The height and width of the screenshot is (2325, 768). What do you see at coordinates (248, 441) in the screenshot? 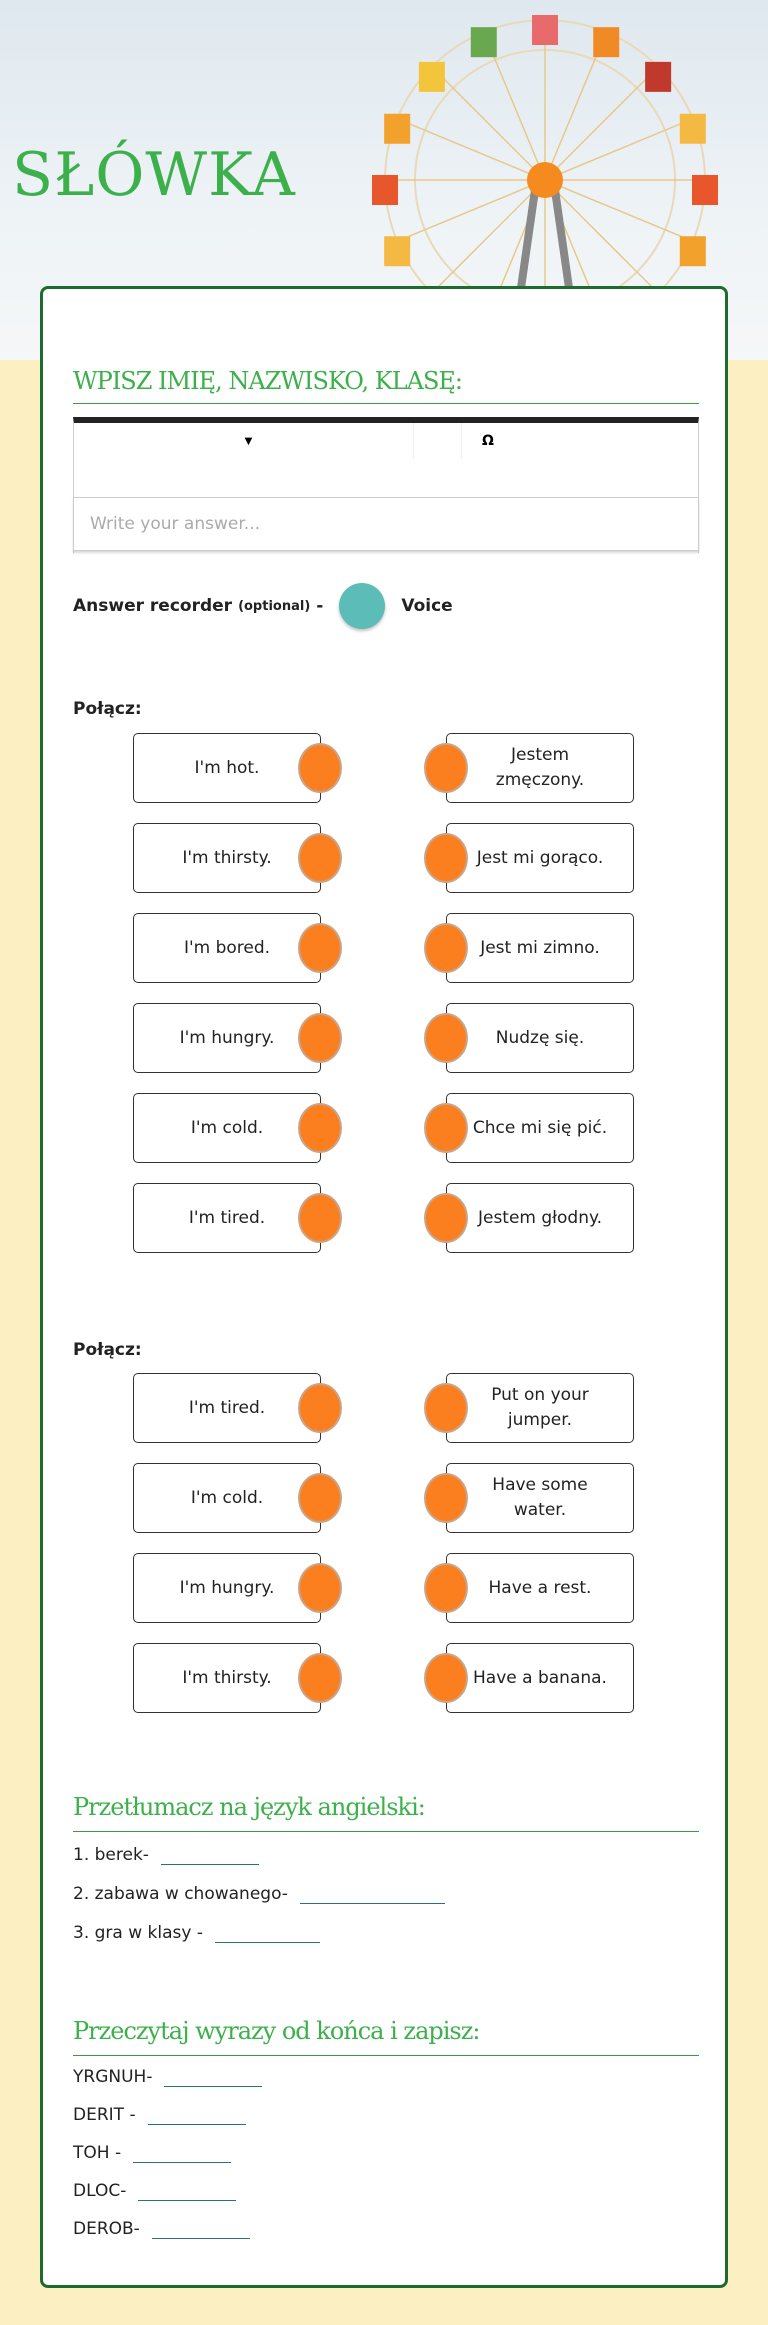
I see `caret-down-icon: ▼` at bounding box center [248, 441].